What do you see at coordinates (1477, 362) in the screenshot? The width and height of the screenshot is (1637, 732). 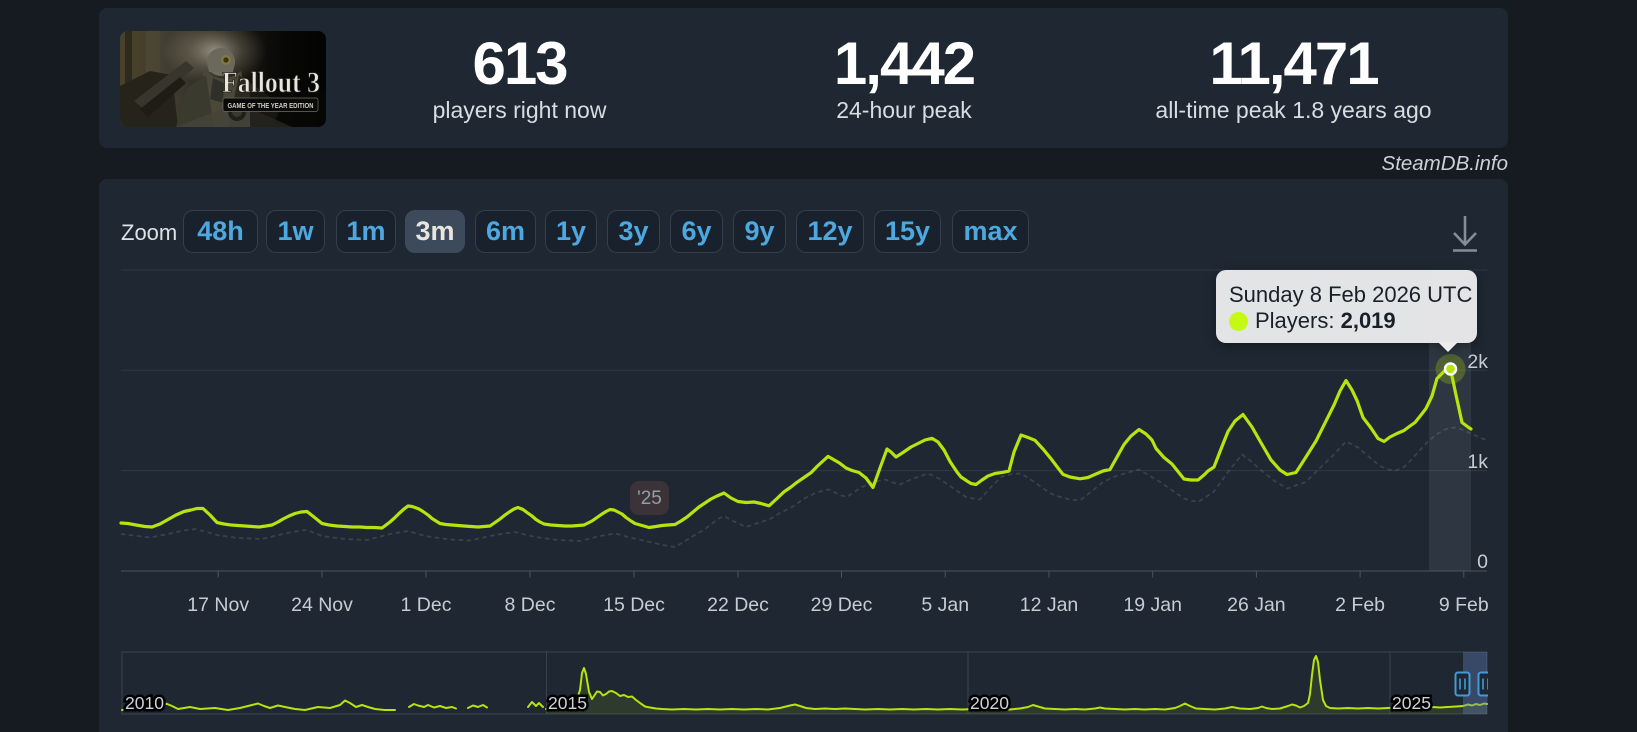 I see `svg-text: 2k` at bounding box center [1477, 362].